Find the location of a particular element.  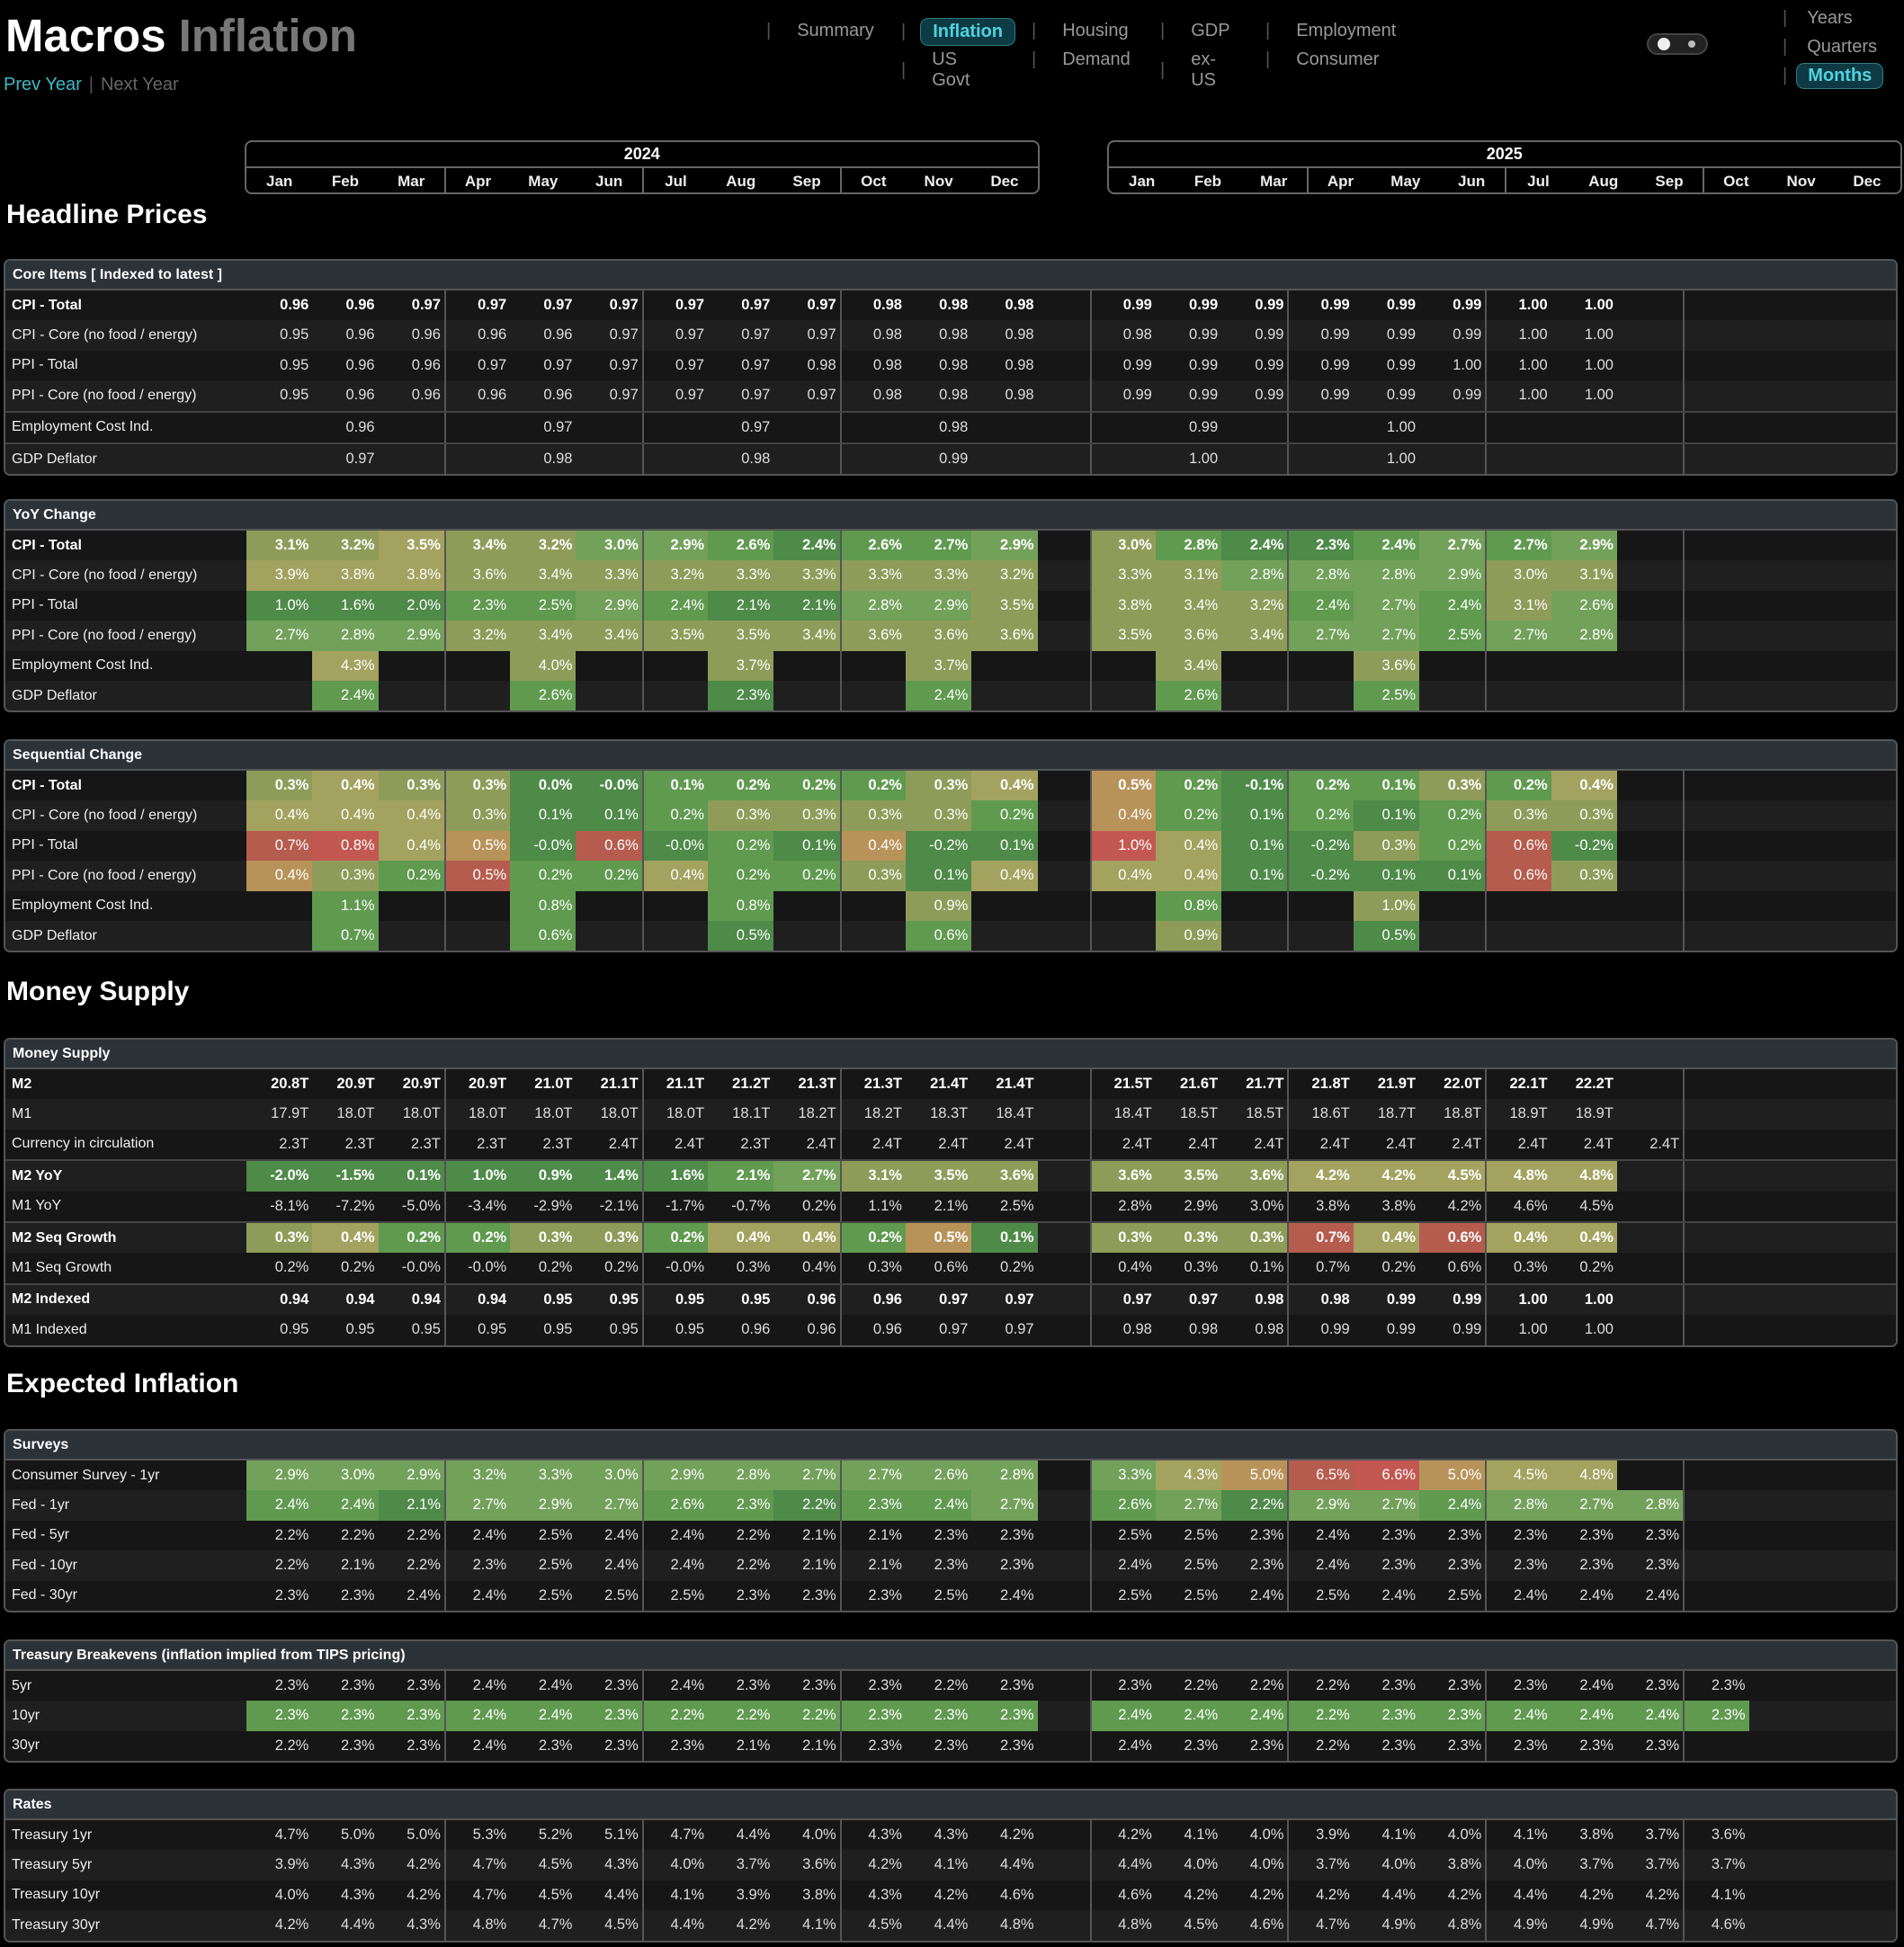

table-cell: 4.7% is located at coordinates (555, 1925).